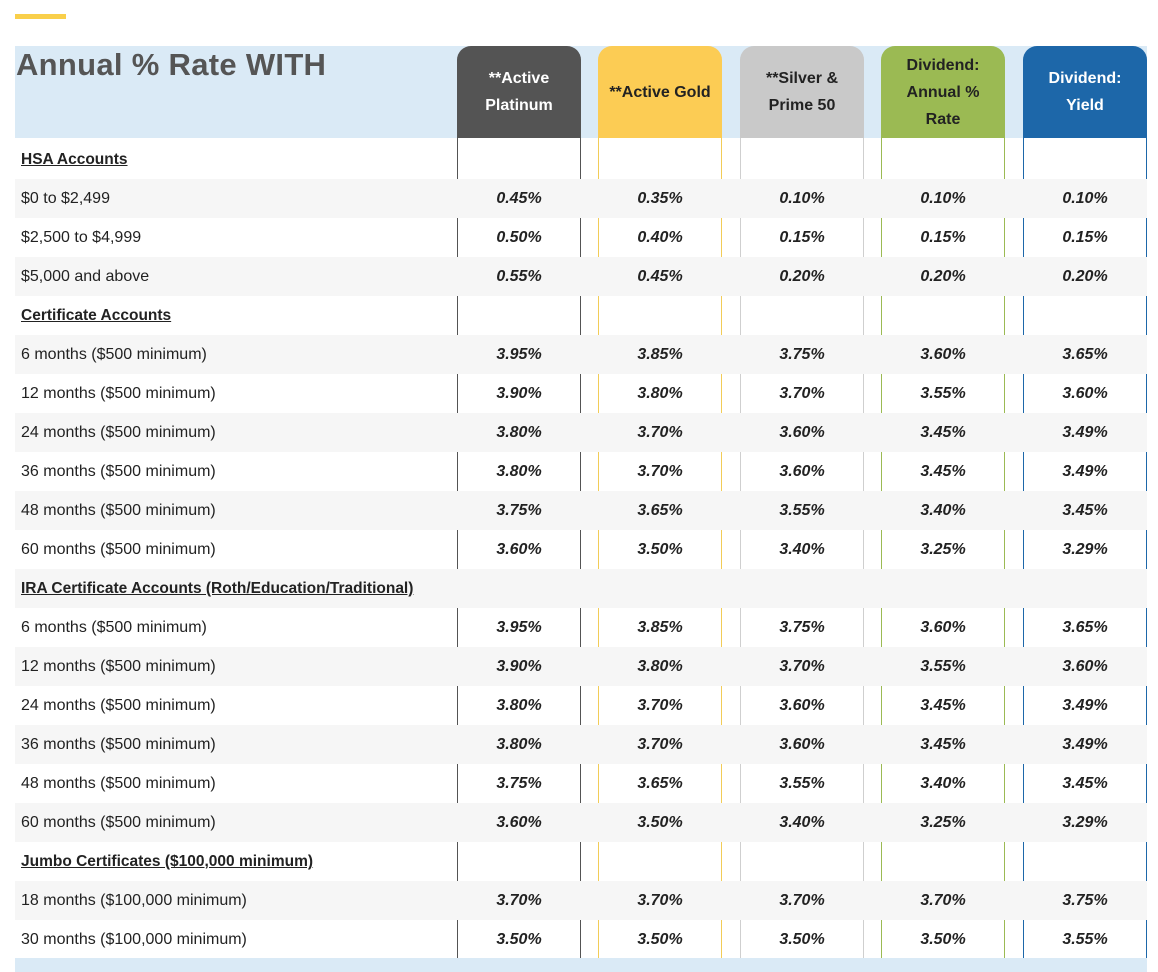  I want to click on row-label: 24 months ($500 minimum), so click(118, 432).